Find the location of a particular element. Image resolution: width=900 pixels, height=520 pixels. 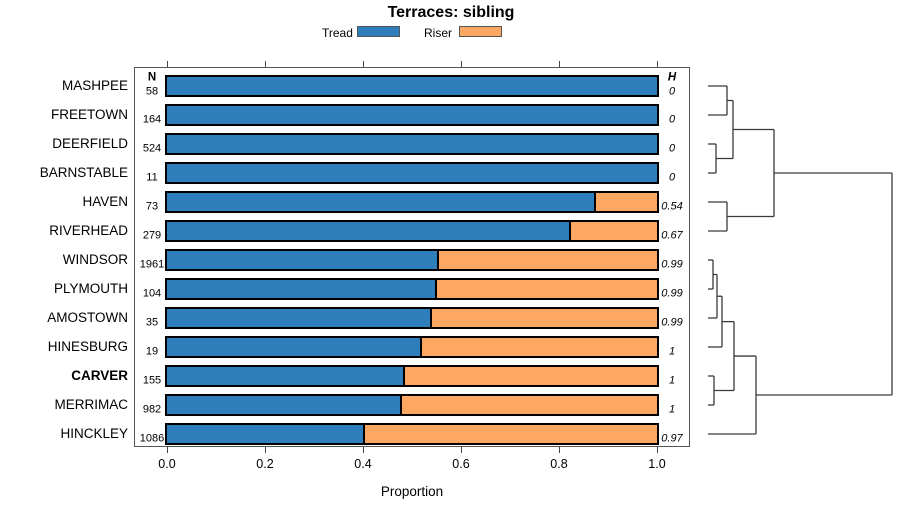

axis-tick-label: 0.0 is located at coordinates (167, 464).